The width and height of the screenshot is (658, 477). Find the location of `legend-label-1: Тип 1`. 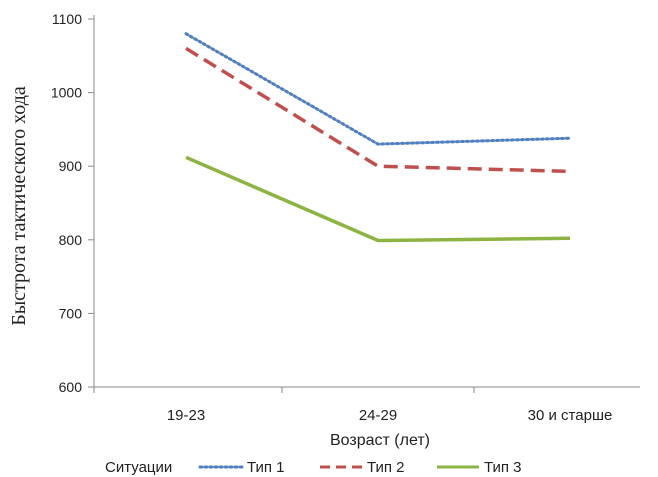

legend-label-1: Тип 1 is located at coordinates (266, 467).